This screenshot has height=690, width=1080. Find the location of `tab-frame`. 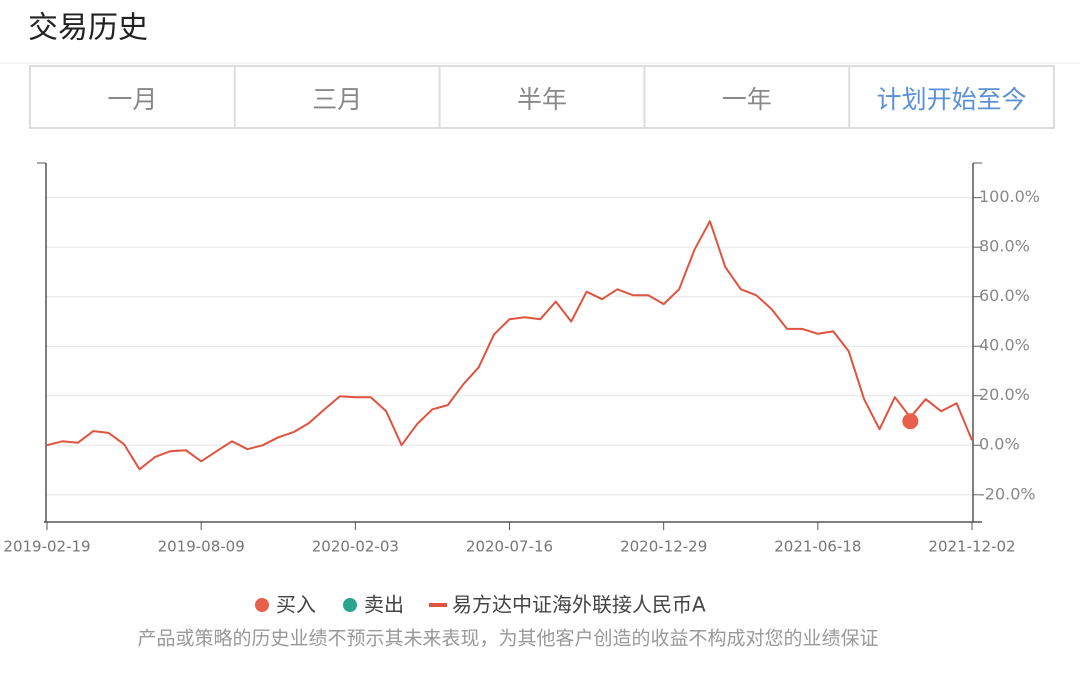

tab-frame is located at coordinates (542, 97).